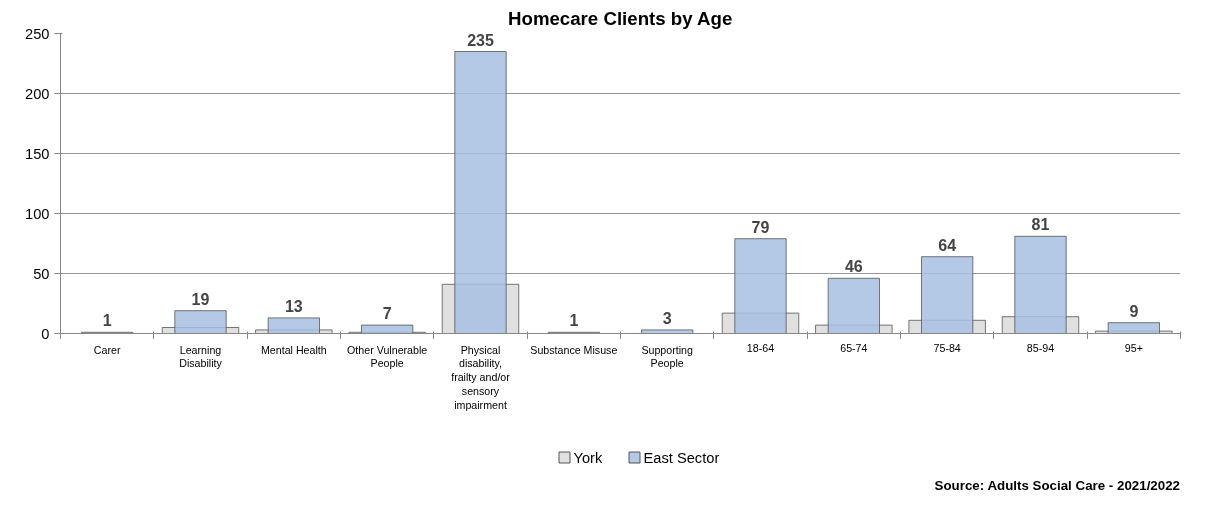  Describe the element at coordinates (481, 377) in the screenshot. I see `x-tick-label: Physical disability, frailty and/or sensory impairment` at that location.